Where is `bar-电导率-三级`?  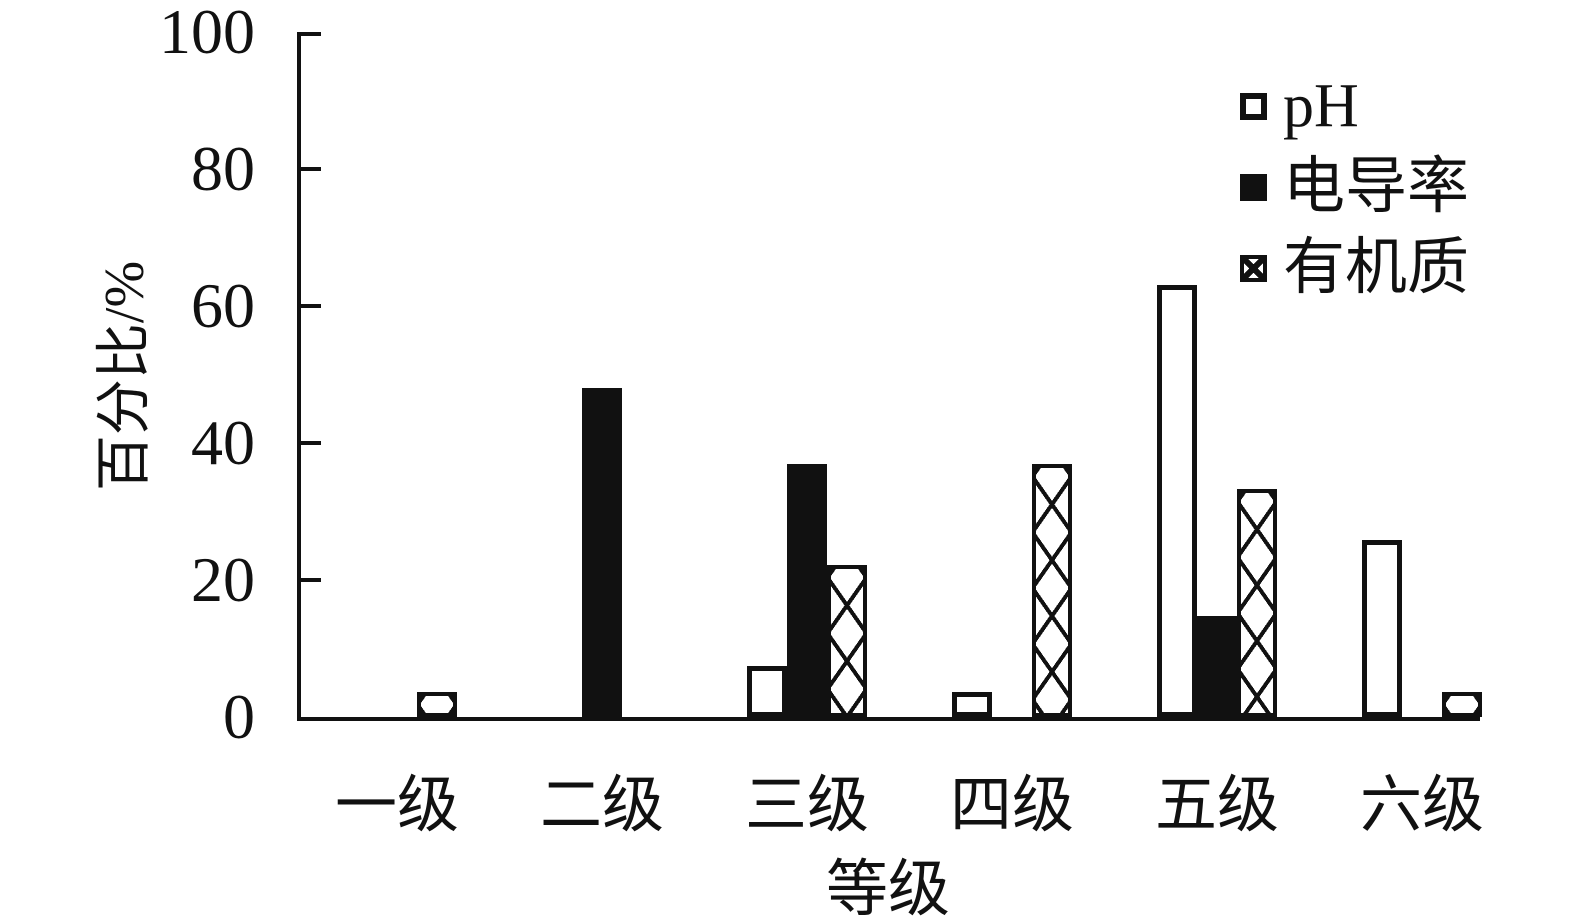
bar-电导率-三级 is located at coordinates (807, 590).